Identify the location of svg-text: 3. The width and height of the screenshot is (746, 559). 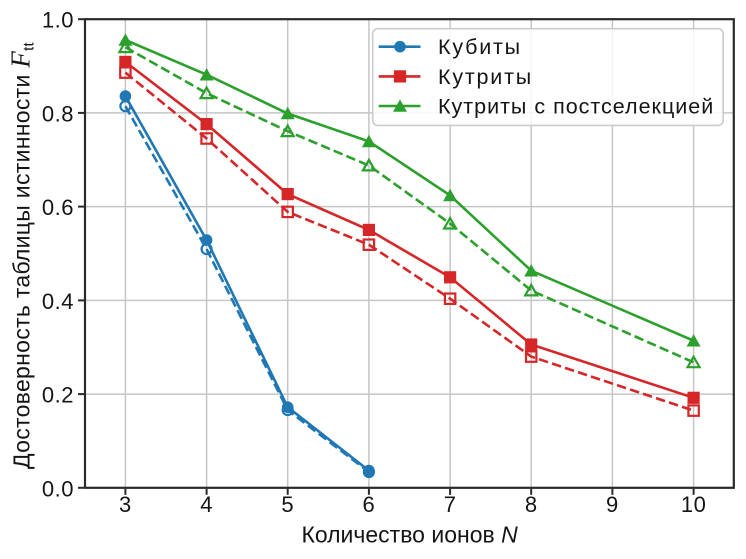
(125, 504).